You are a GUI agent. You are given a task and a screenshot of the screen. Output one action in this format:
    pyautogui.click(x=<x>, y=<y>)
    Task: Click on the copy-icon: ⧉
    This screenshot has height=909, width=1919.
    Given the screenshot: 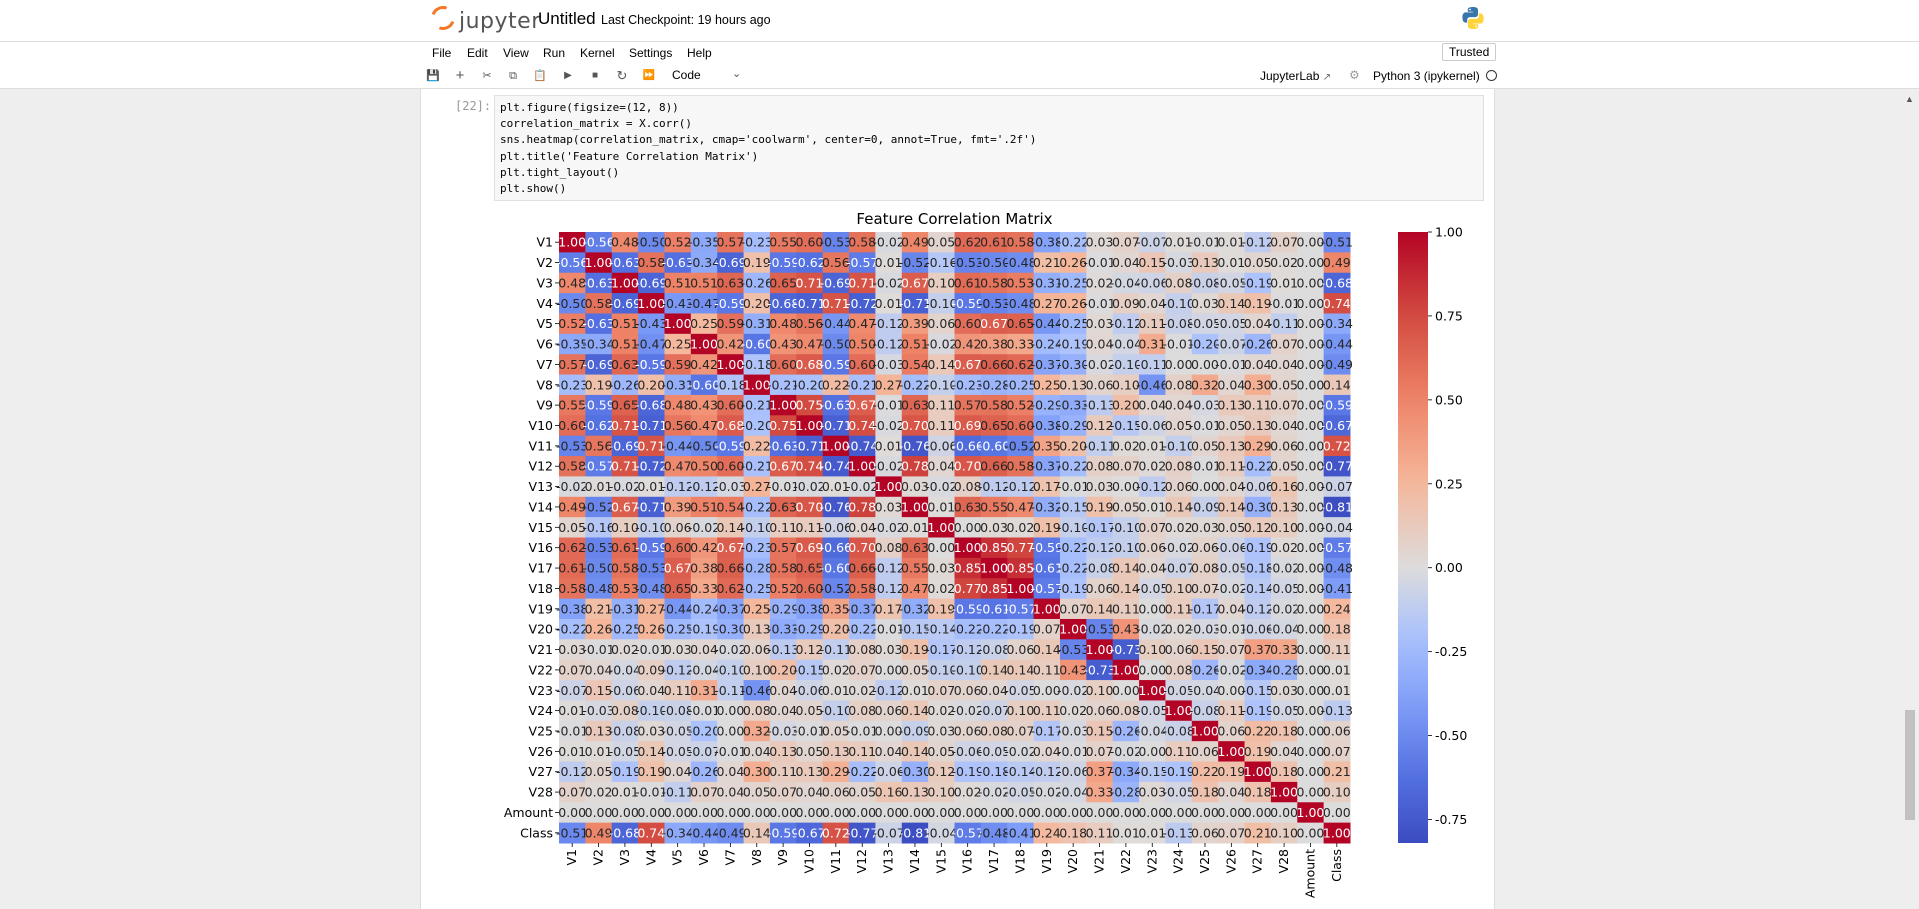 What is the action you would take?
    pyautogui.click(x=513, y=76)
    